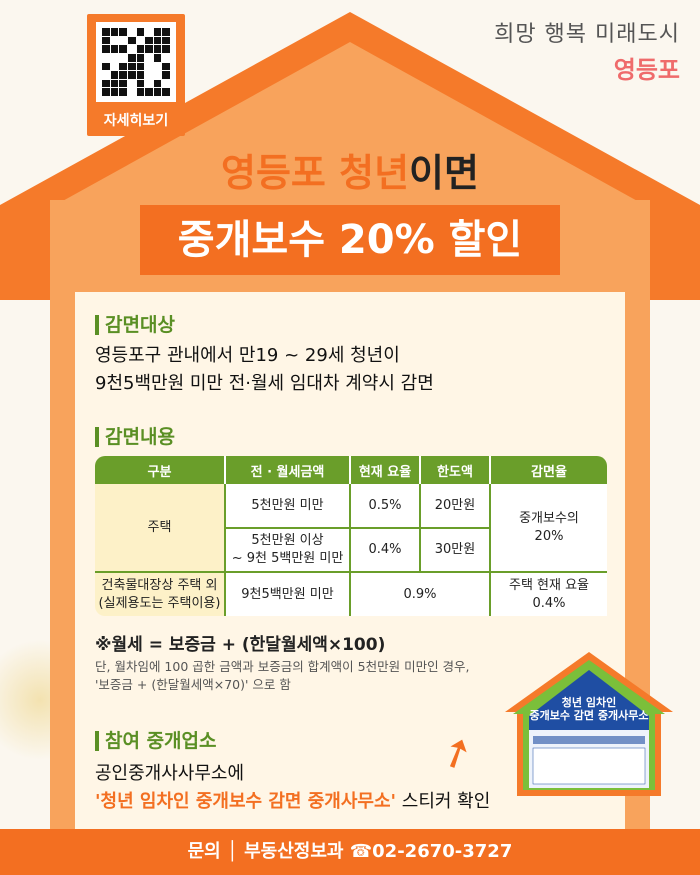 The width and height of the screenshot is (700, 875). What do you see at coordinates (589, 702) in the screenshot?
I see `sticker-line: 청년 임차인` at bounding box center [589, 702].